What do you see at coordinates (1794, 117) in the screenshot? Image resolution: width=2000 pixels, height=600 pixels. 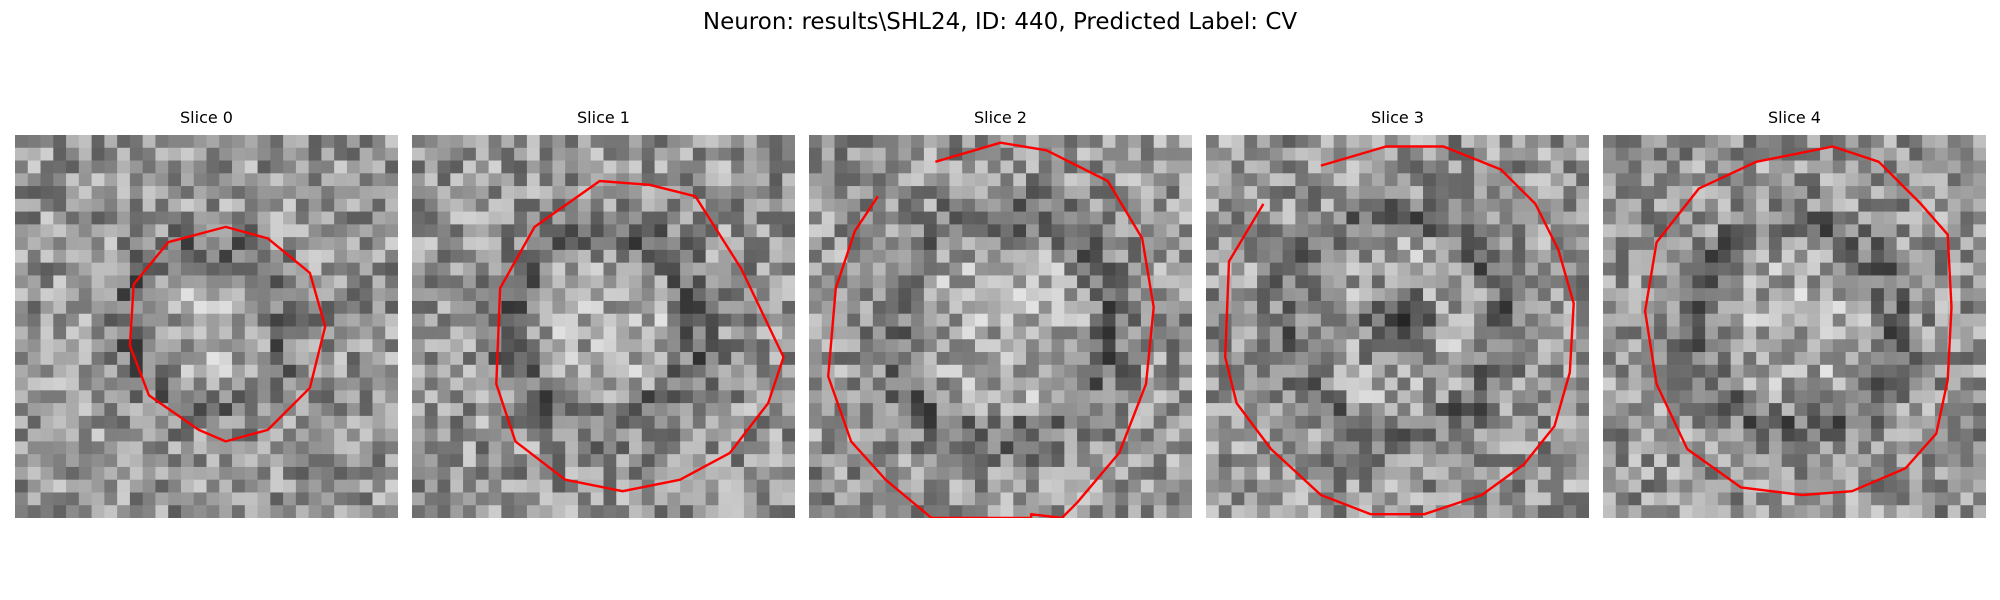 I see `panel-title: Slice 4` at bounding box center [1794, 117].